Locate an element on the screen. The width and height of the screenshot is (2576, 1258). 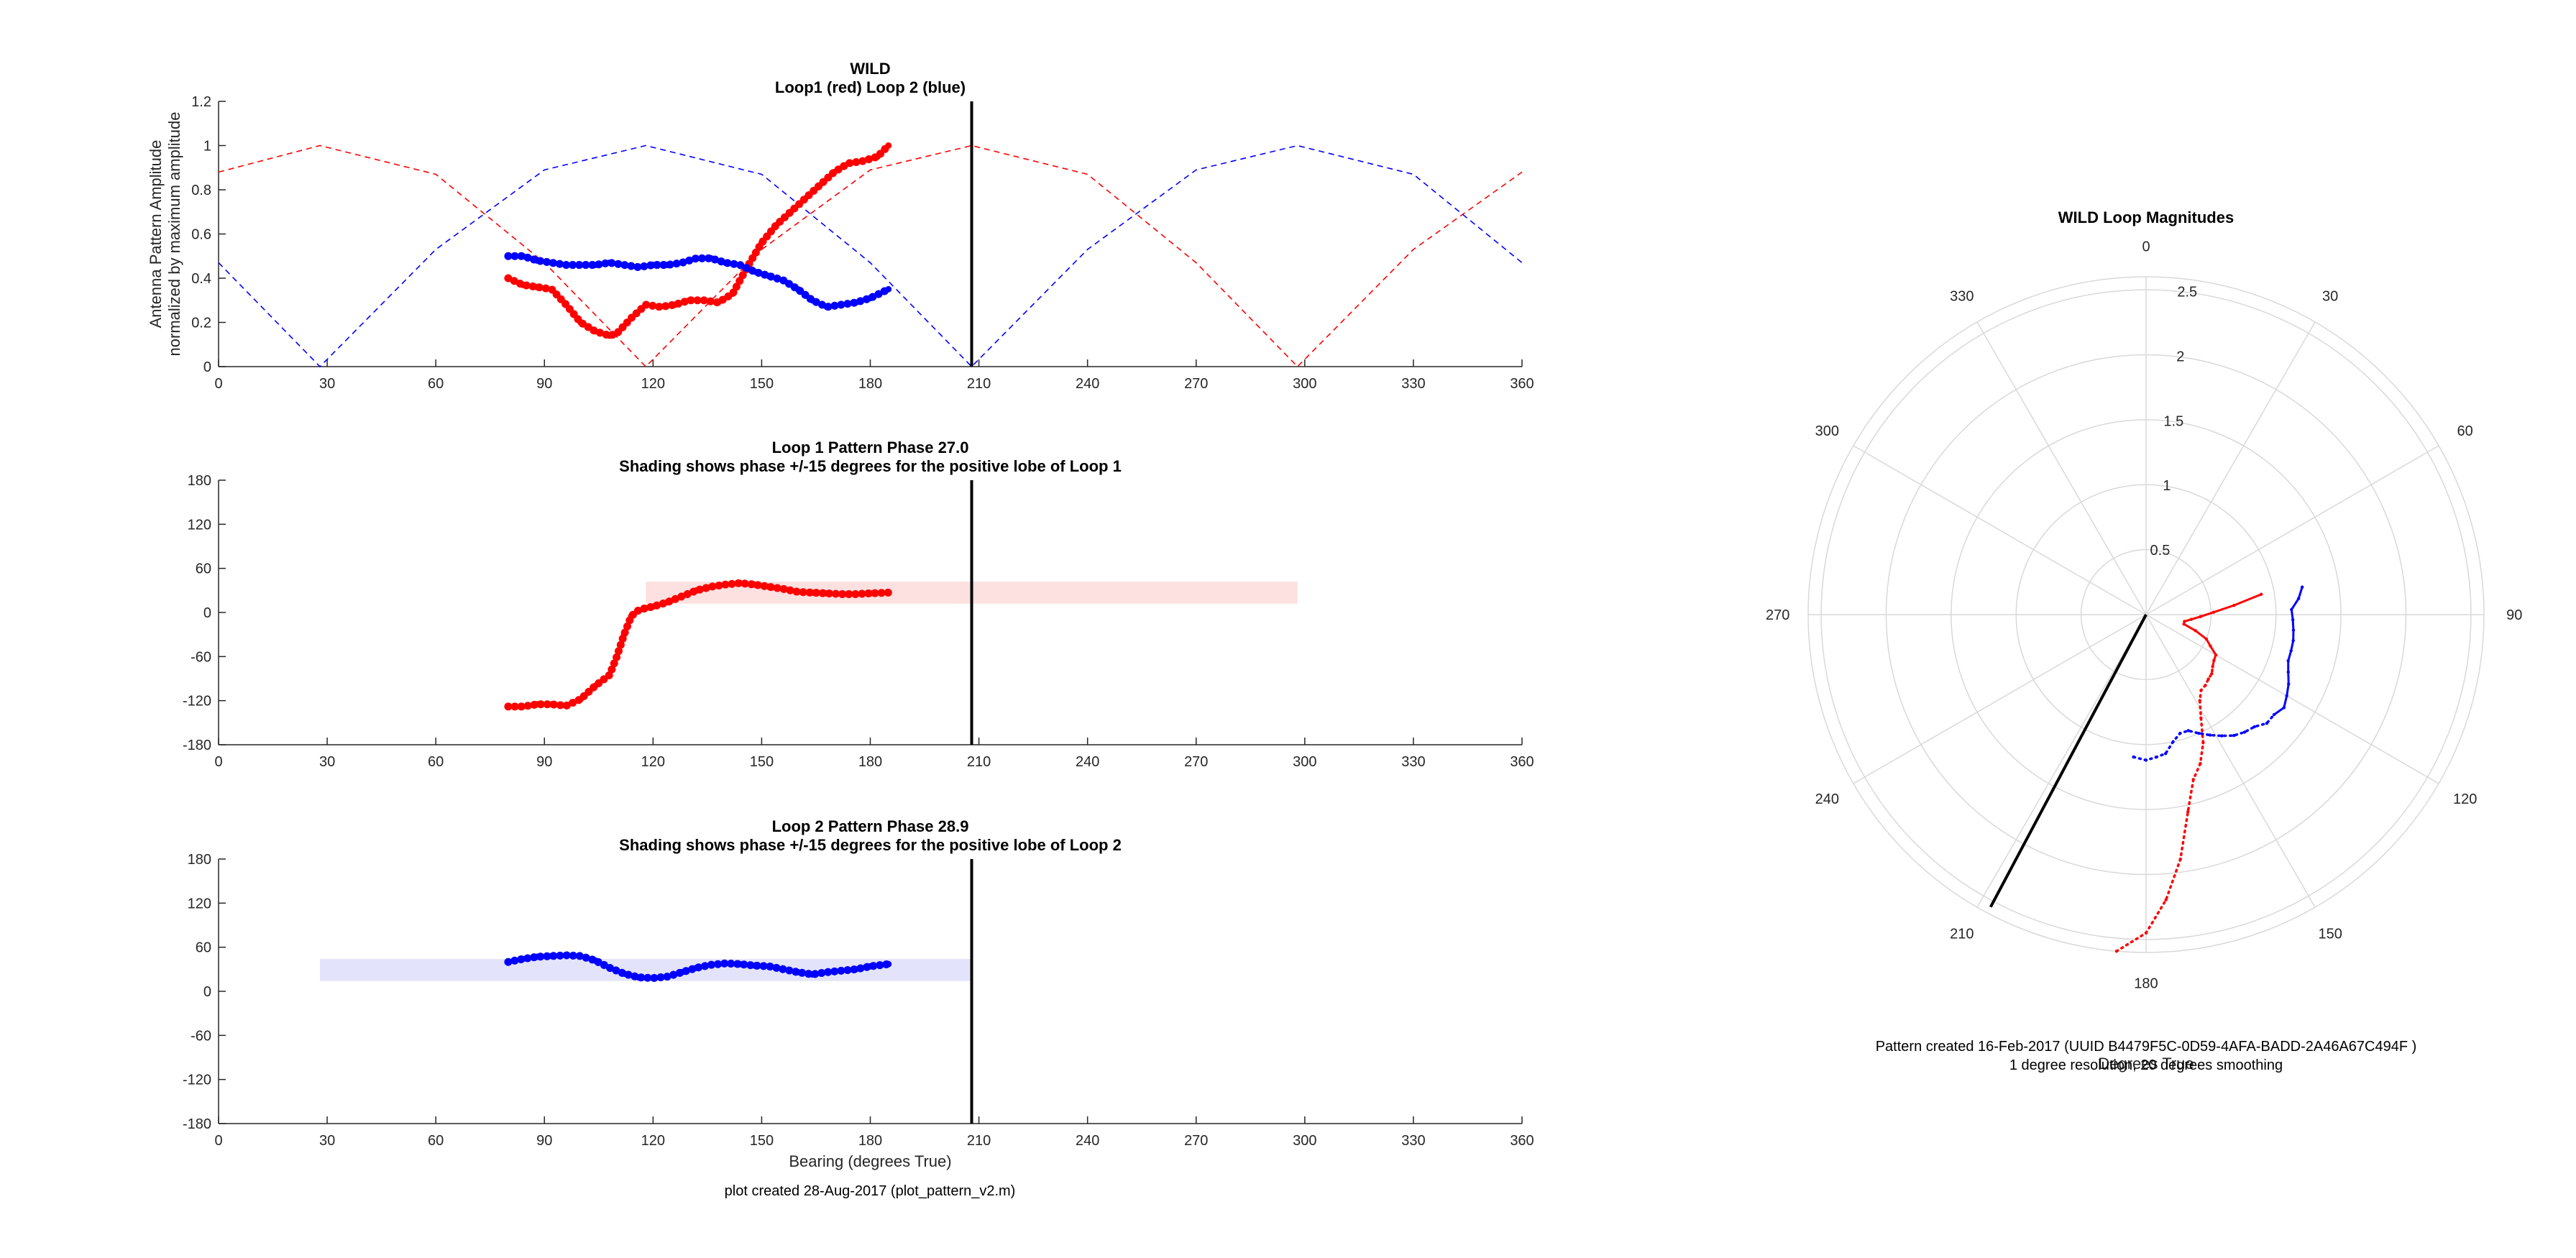
x-tick-label: 180 is located at coordinates (870, 762).